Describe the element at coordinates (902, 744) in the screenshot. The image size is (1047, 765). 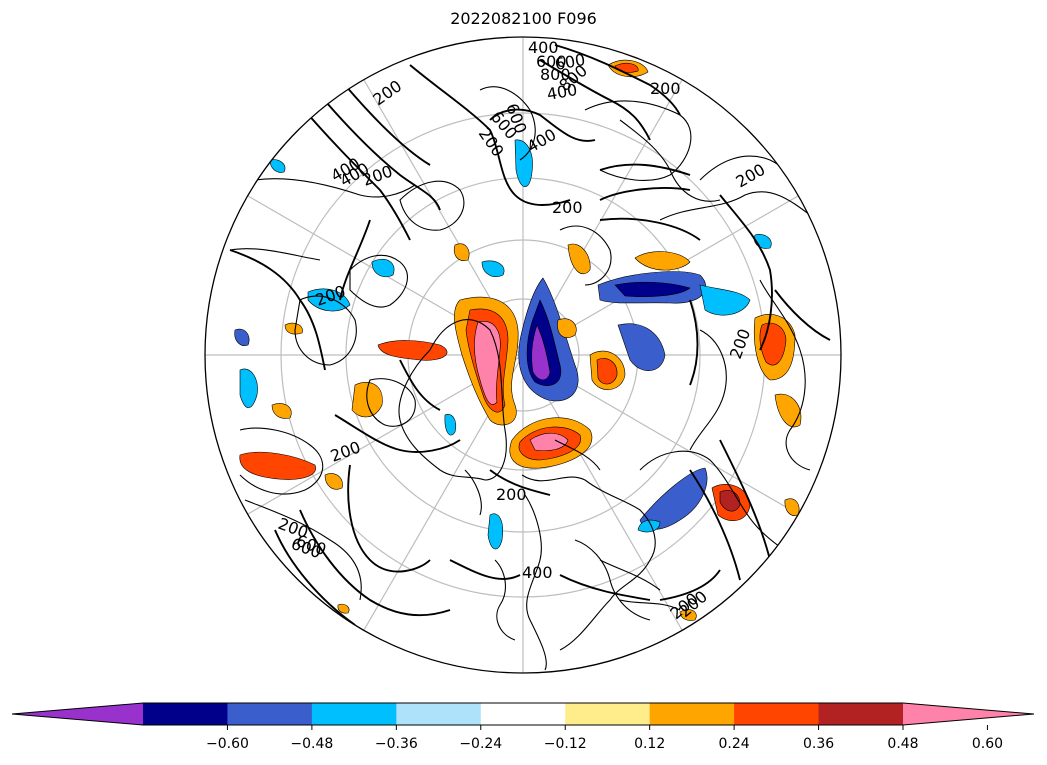
I see `colorbar-tick-label: 0.48` at that location.